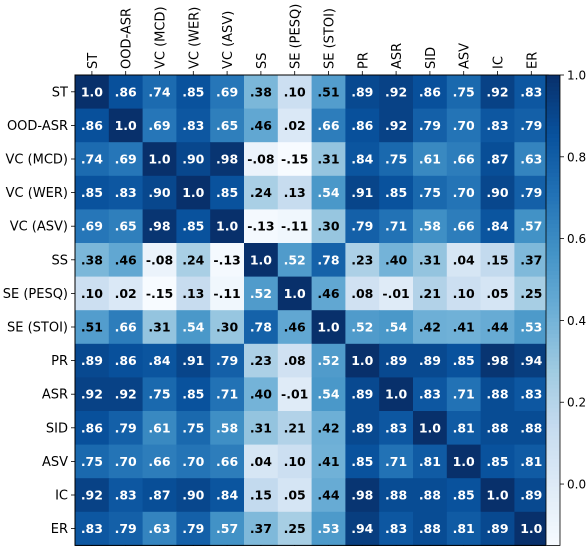 The image size is (588, 546). What do you see at coordinates (126, 427) in the screenshot?
I see `cell-value-10-1: .79` at bounding box center [126, 427].